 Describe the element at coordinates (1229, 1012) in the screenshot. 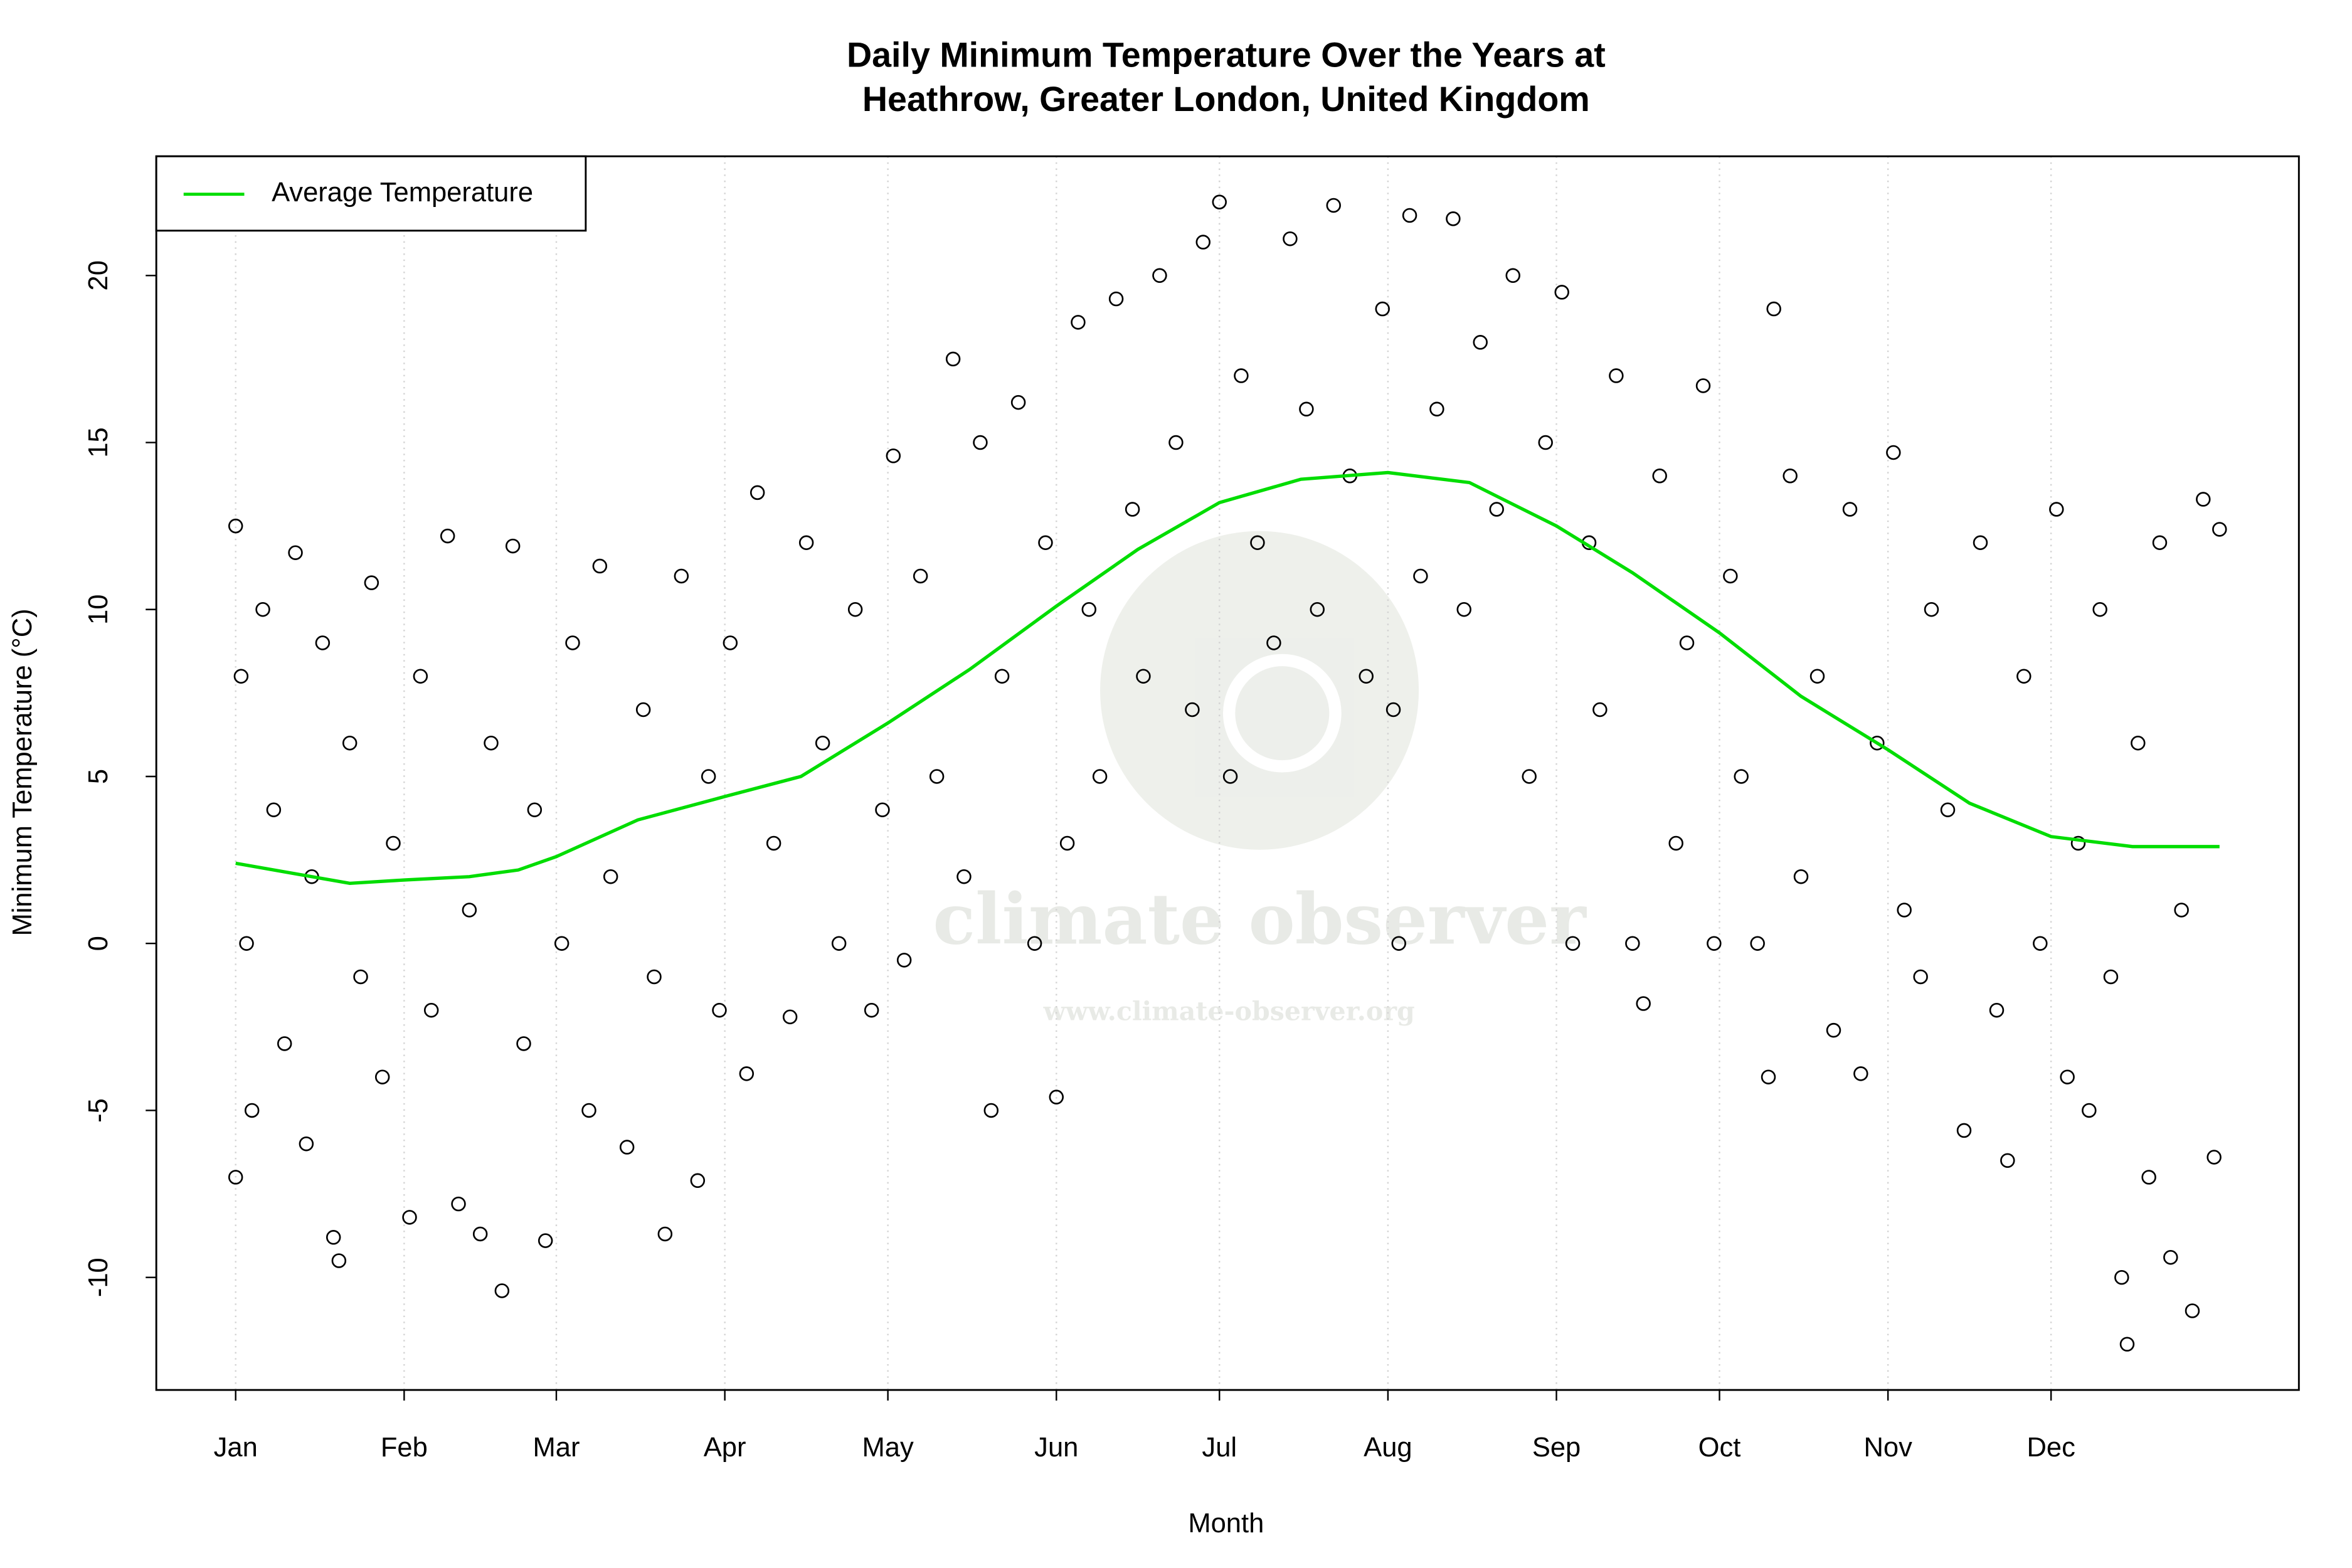

I see `watermark-url: www.climate-observer.org` at that location.